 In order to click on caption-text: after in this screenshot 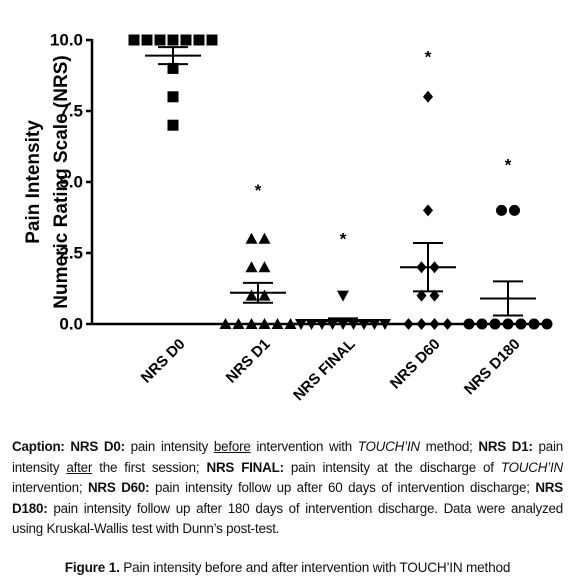, I will do `click(79, 467)`.